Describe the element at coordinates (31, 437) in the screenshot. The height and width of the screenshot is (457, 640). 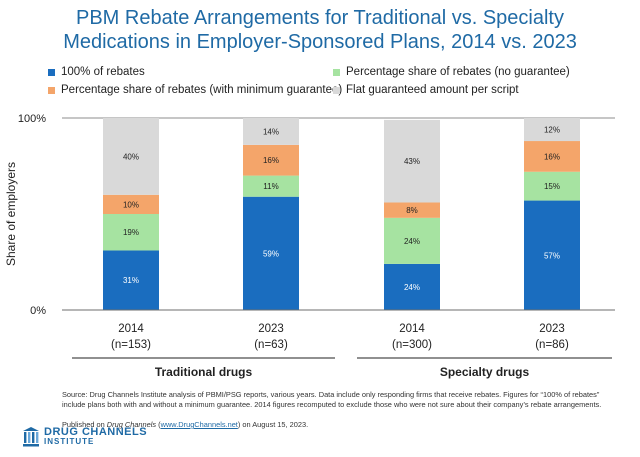
I see `logo-icon` at that location.